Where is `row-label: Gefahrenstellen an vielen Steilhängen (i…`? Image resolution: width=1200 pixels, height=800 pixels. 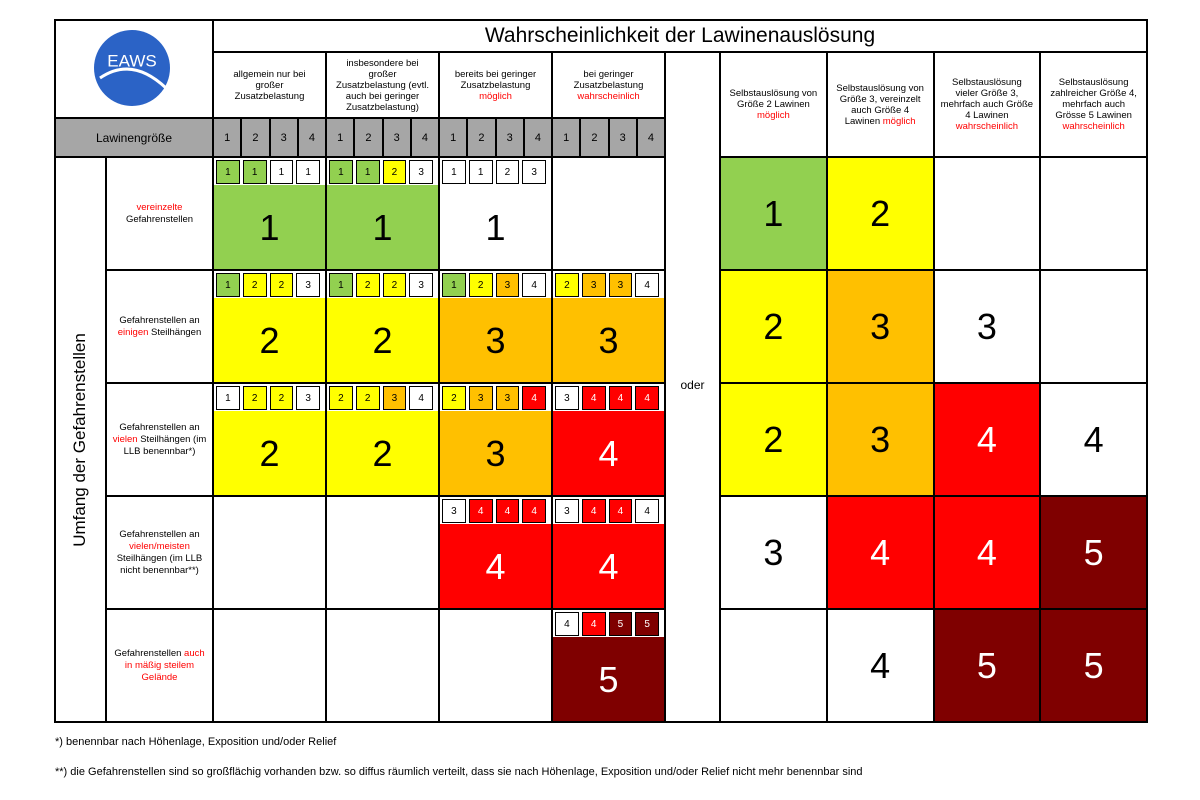
row-label: Gefahrenstellen an vielen Steilhängen (i… is located at coordinates (159, 439).